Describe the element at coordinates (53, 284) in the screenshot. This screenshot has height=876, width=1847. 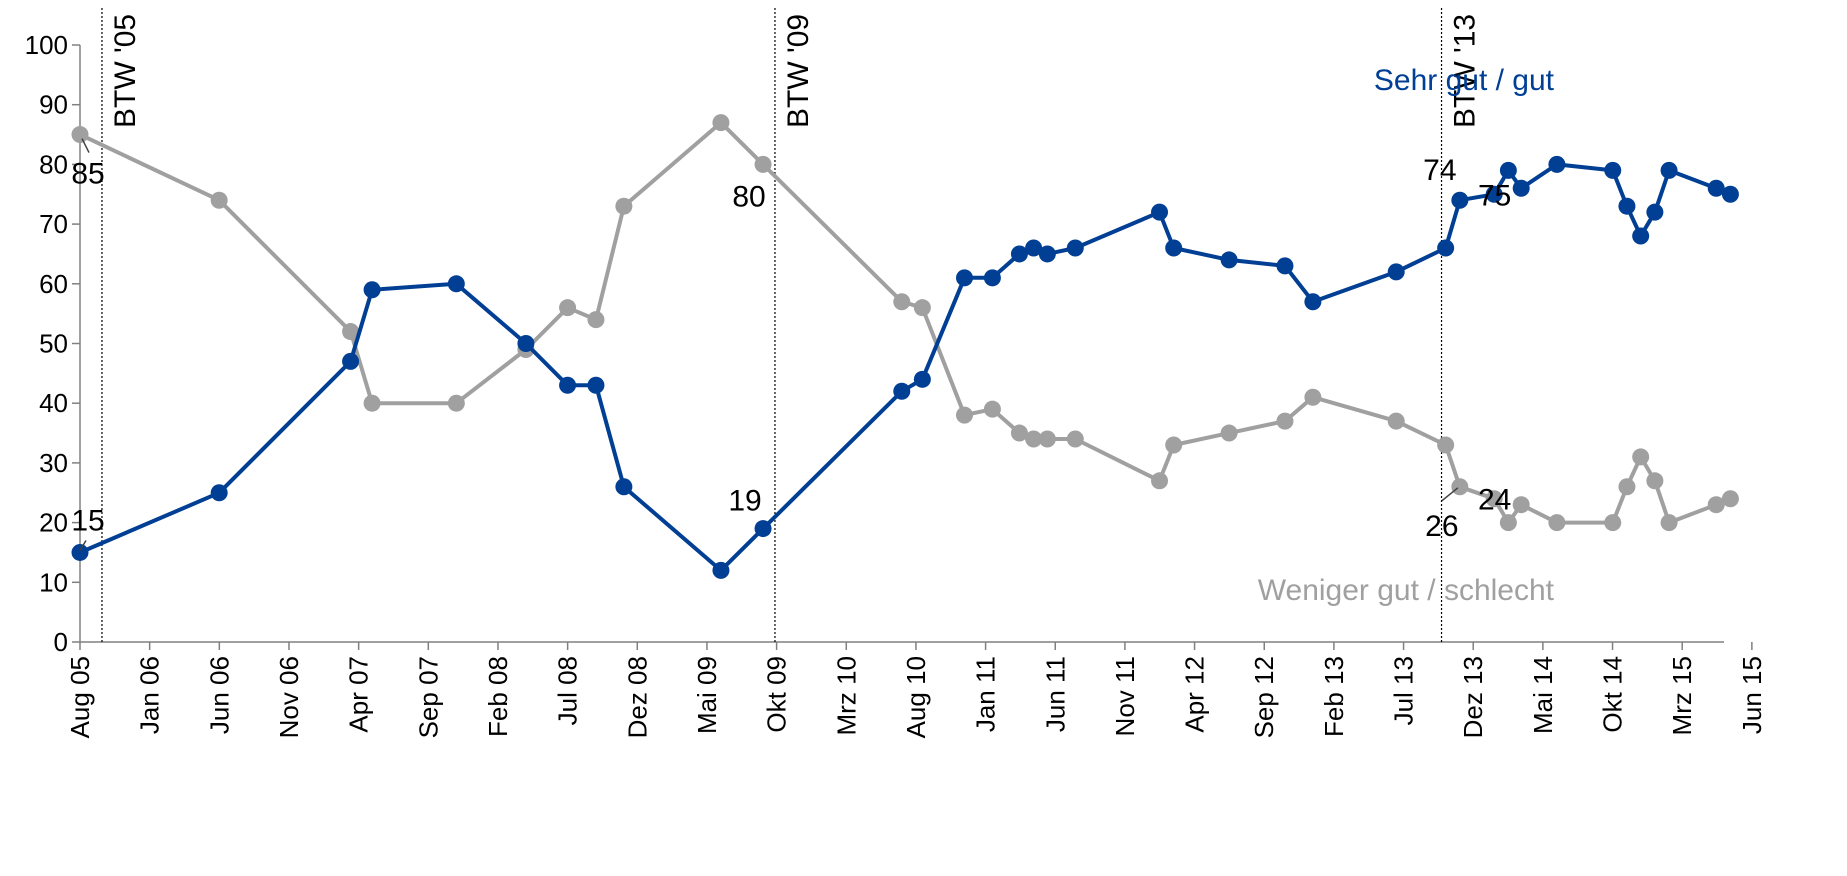
I see `y-tick-label: 60` at that location.